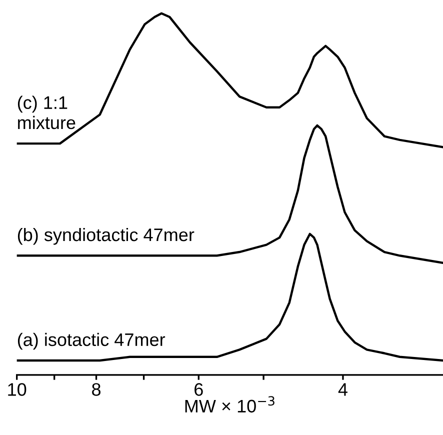 The height and width of the screenshot is (435, 443). Describe the element at coordinates (96, 389) in the screenshot. I see `x-tick-label: 8` at that location.